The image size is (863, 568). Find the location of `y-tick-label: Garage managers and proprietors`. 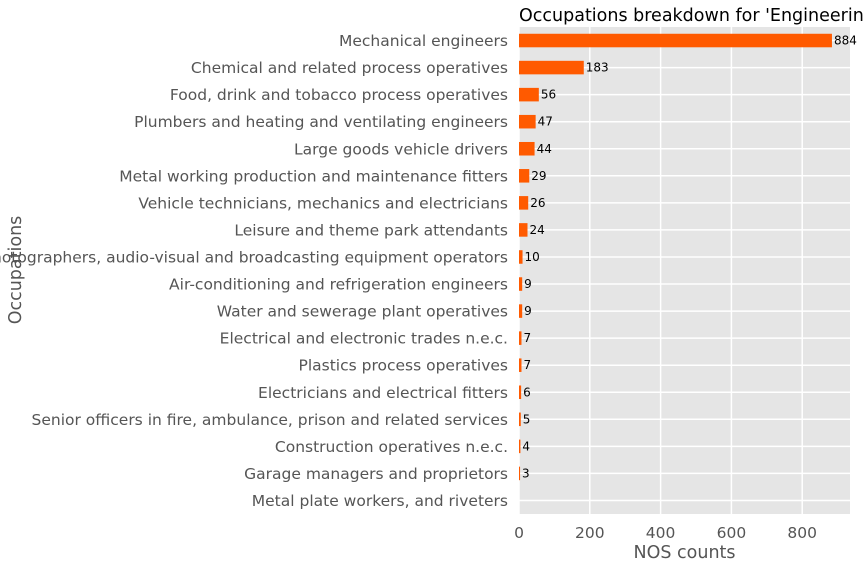

y-tick-label: Garage managers and proprietors is located at coordinates (376, 474).